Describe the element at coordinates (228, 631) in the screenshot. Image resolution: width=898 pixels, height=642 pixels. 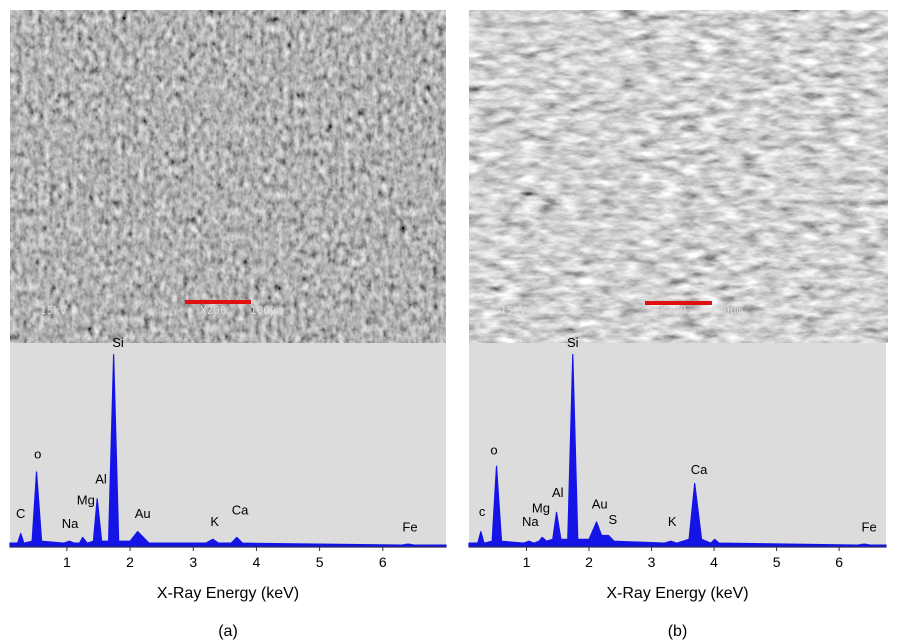
I see `caption: (a)` at that location.